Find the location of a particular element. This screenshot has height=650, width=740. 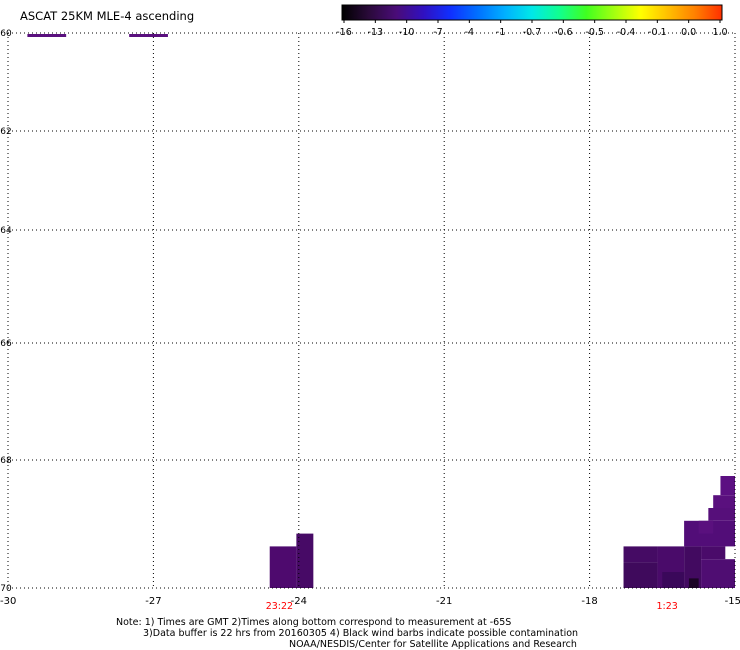

y-tick-label: -66 is located at coordinates (6, 344).